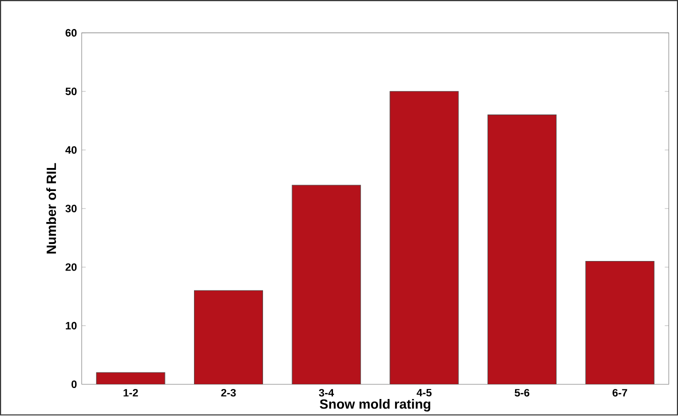 Image resolution: width=678 pixels, height=416 pixels. Describe the element at coordinates (228, 393) in the screenshot. I see `x-tick-label: 2-3` at that location.